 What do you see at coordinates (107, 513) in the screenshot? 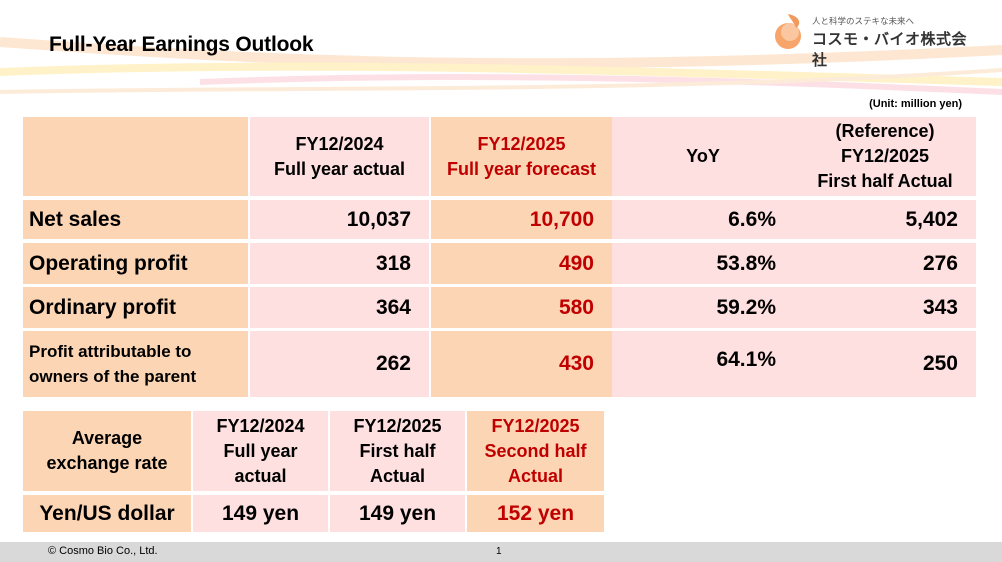
I see `fx-row-label: Yen/US dollar` at bounding box center [107, 513].